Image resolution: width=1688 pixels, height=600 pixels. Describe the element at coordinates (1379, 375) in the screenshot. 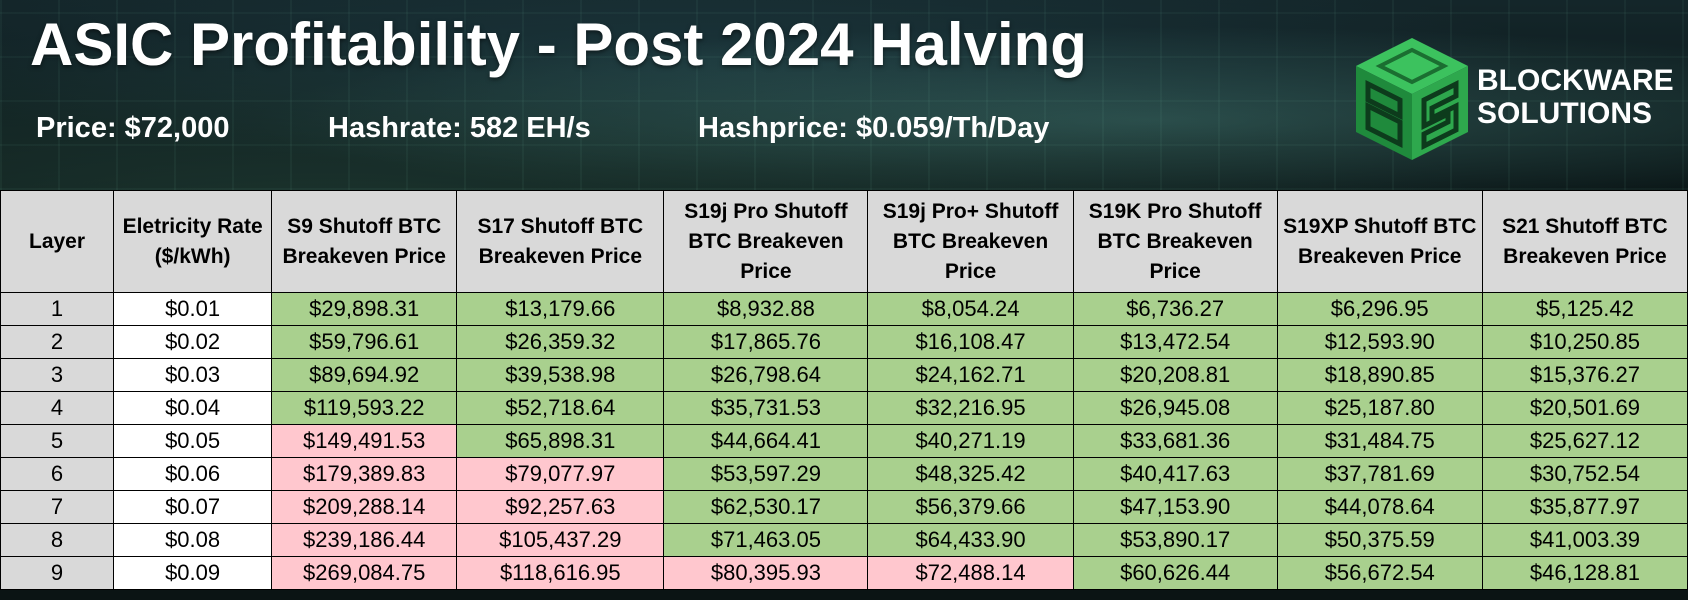

I see `breakeven-price-cell: $18,890.85` at that location.